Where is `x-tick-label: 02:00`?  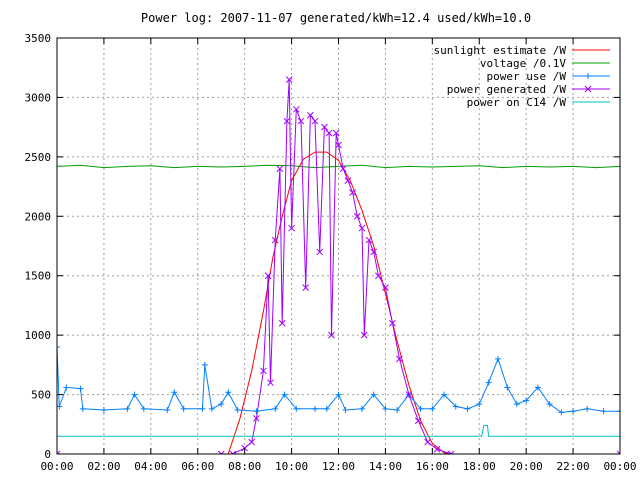
x-tick-label: 02:00 is located at coordinates (103, 466).